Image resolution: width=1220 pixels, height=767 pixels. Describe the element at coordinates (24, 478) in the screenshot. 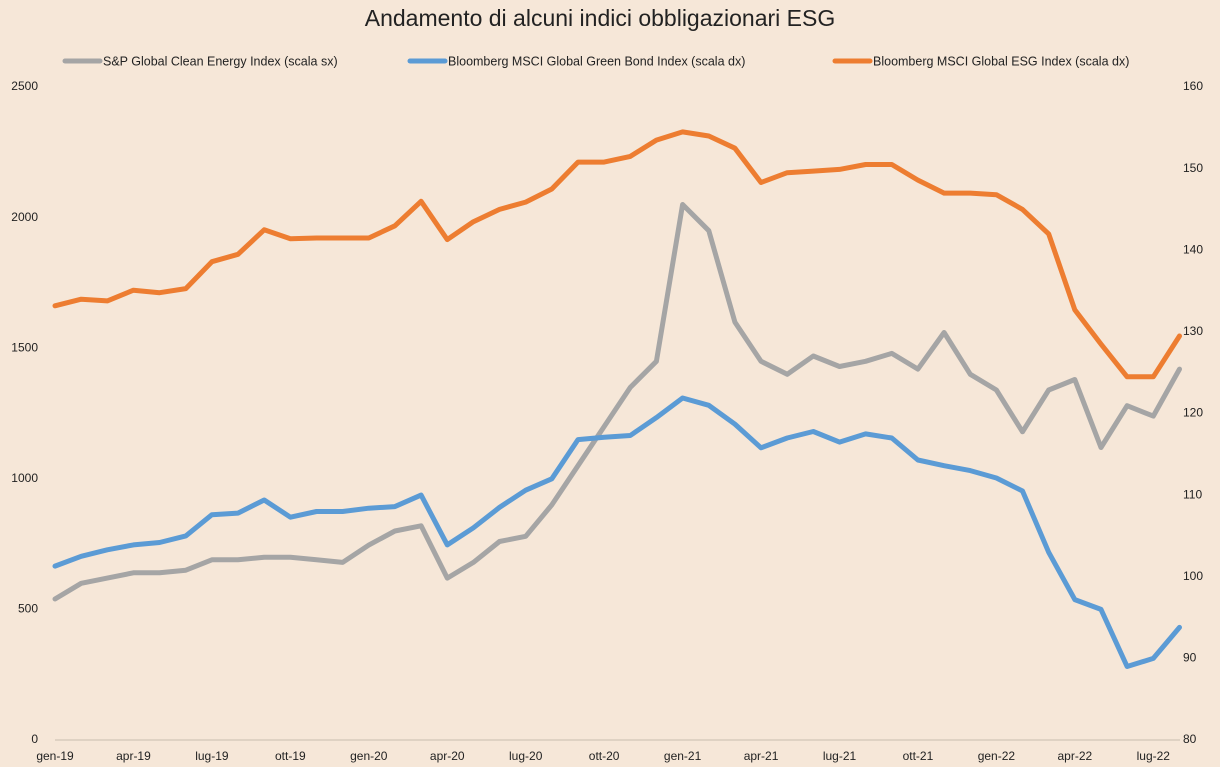

I see `y-tick-label: 1000` at that location.